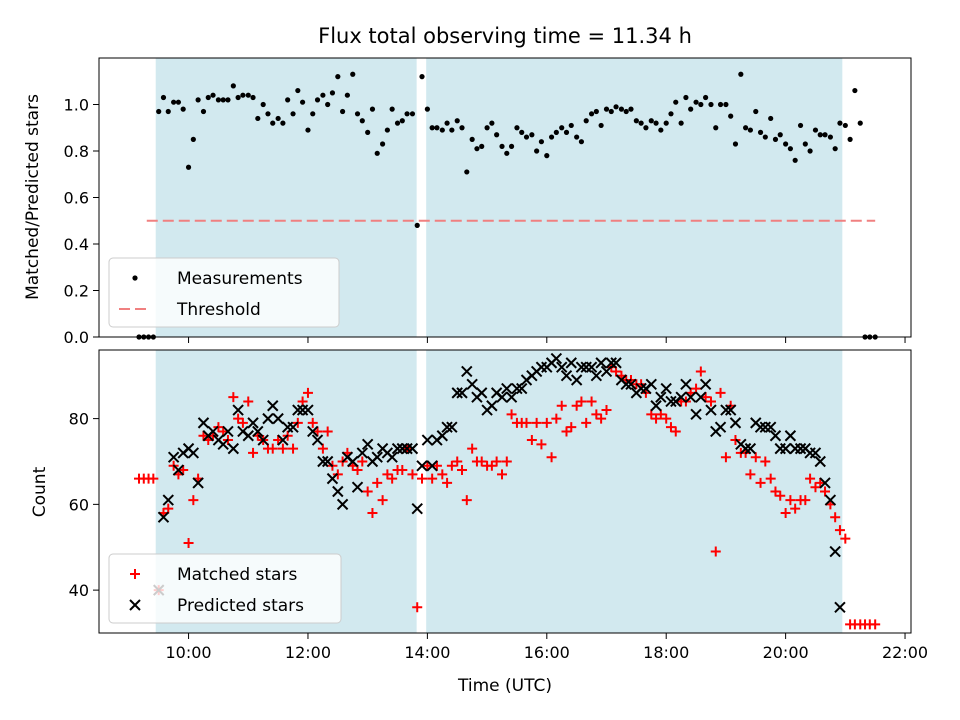 Image resolution: width=960 pixels, height=720 pixels. What do you see at coordinates (84, 505) in the screenshot?
I see `count-y-axis: 40 60 80` at bounding box center [84, 505].